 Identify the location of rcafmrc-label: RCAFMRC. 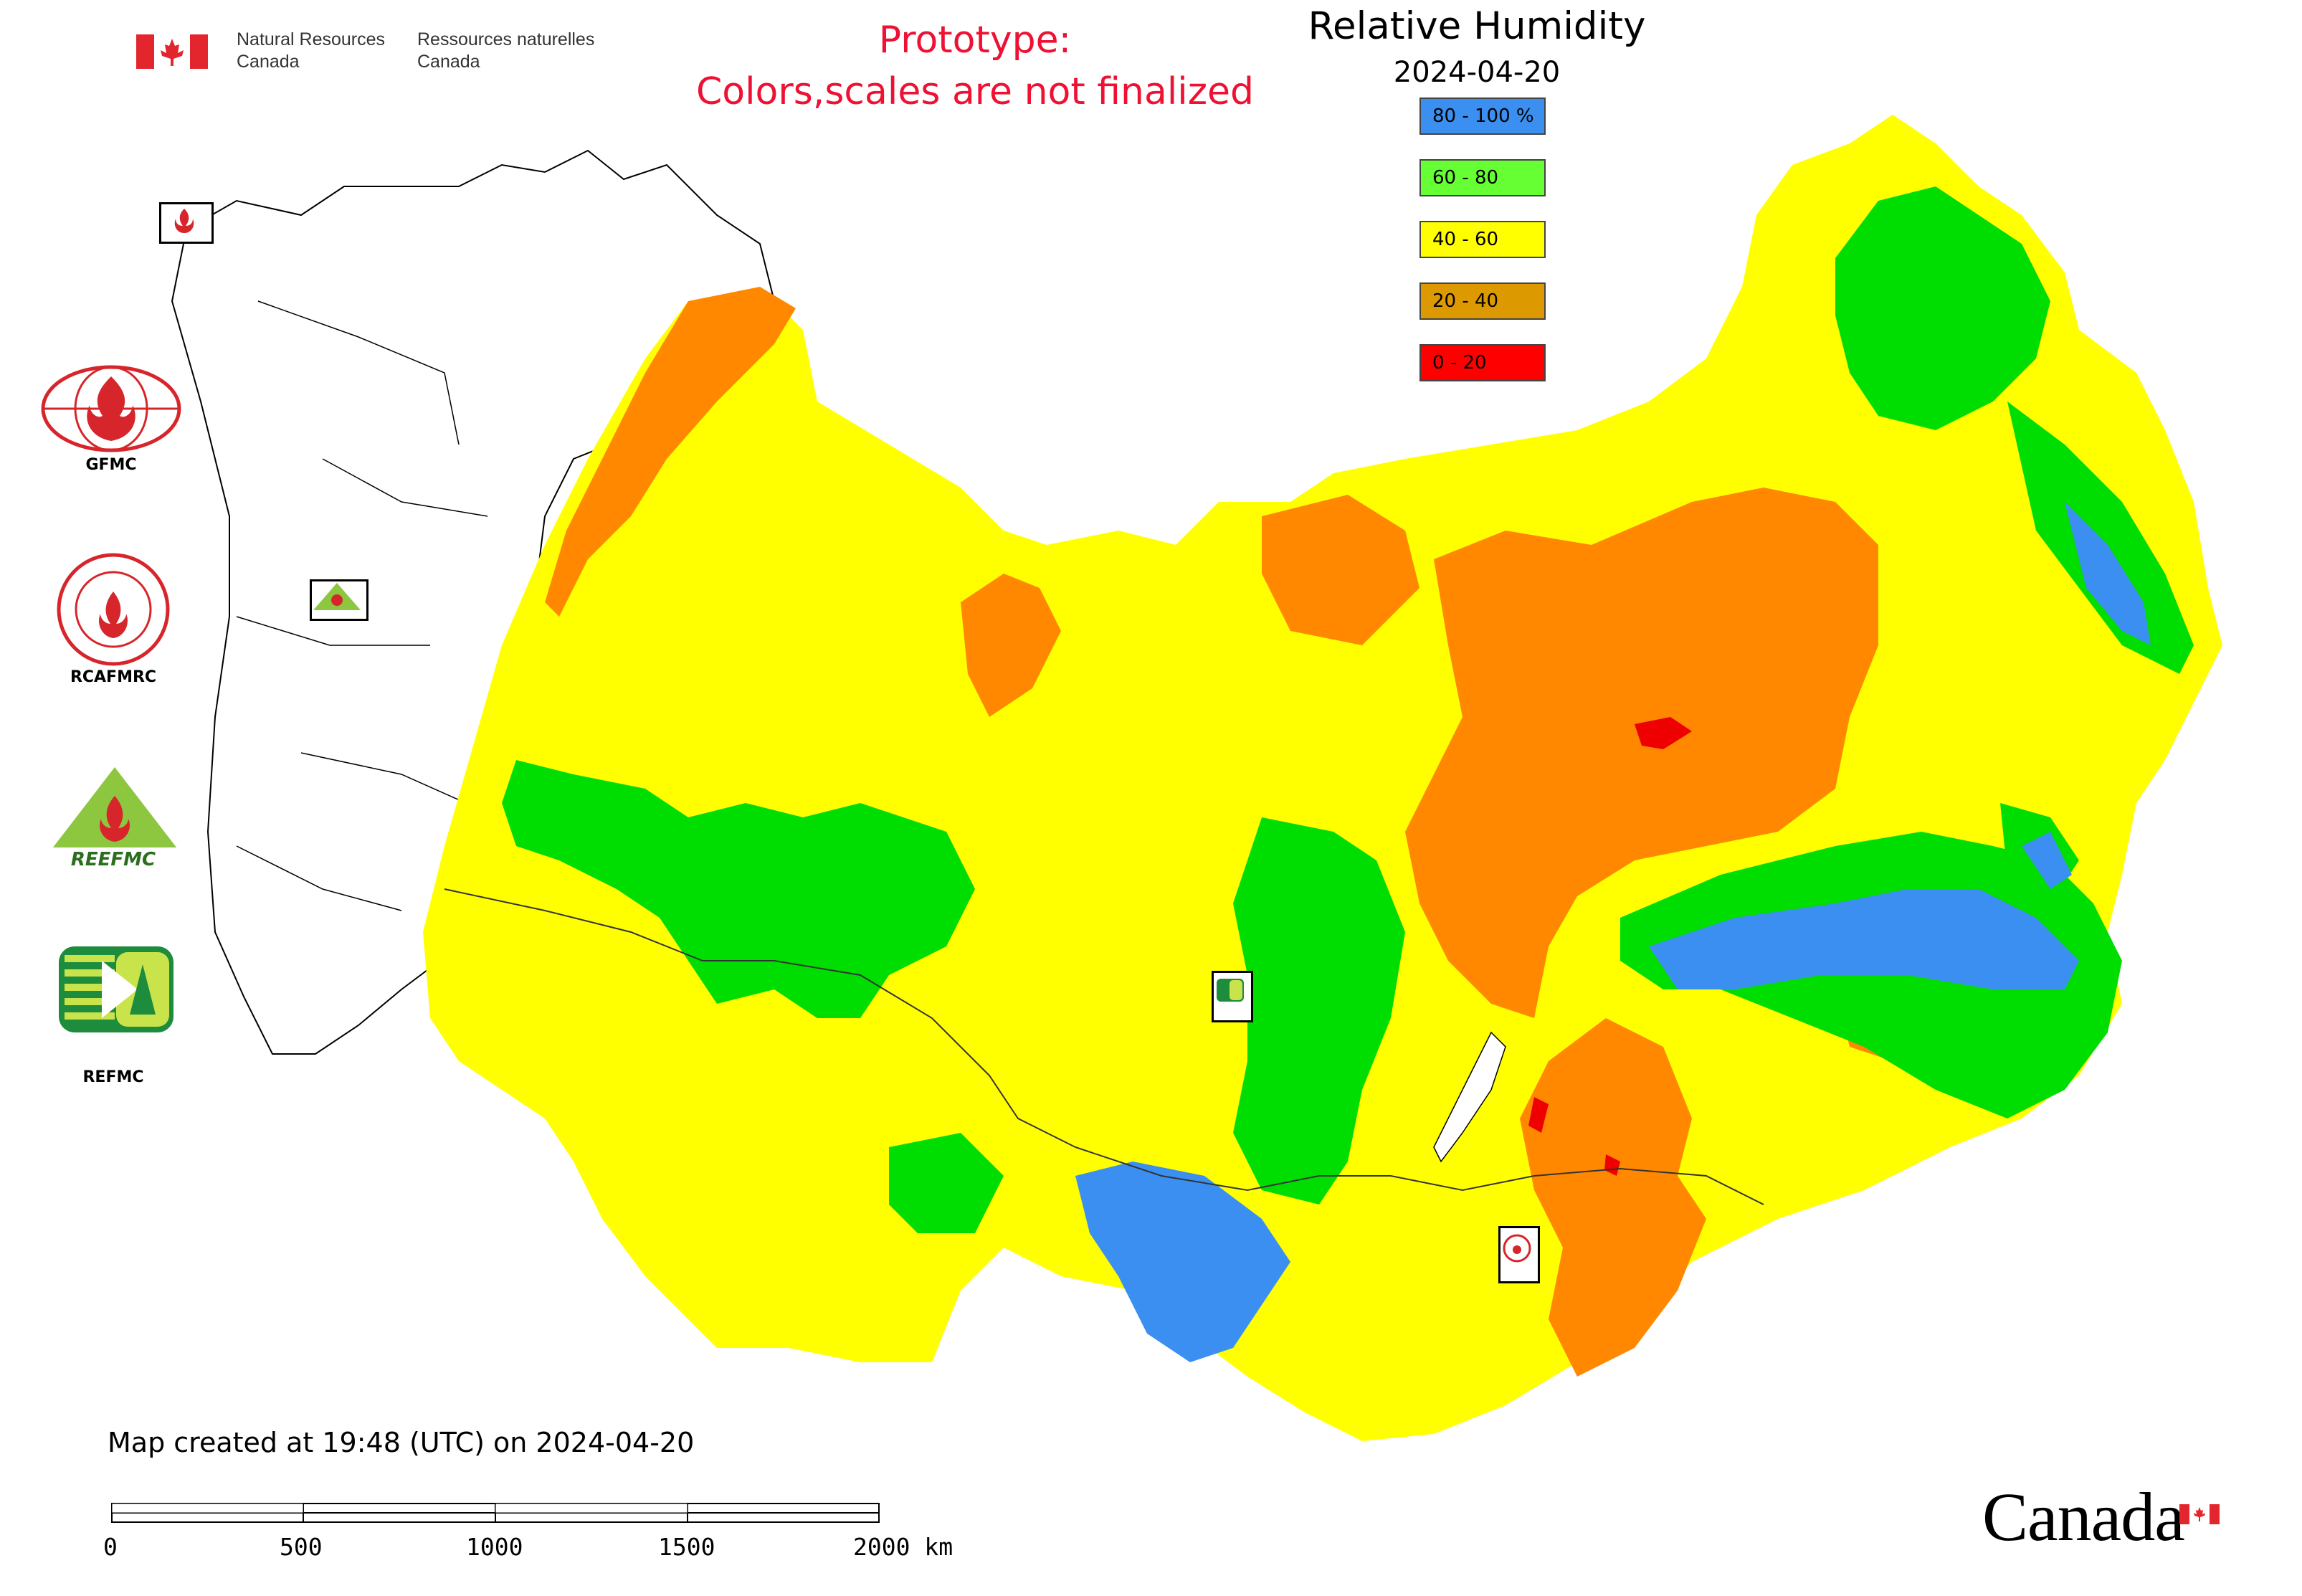
(113, 677).